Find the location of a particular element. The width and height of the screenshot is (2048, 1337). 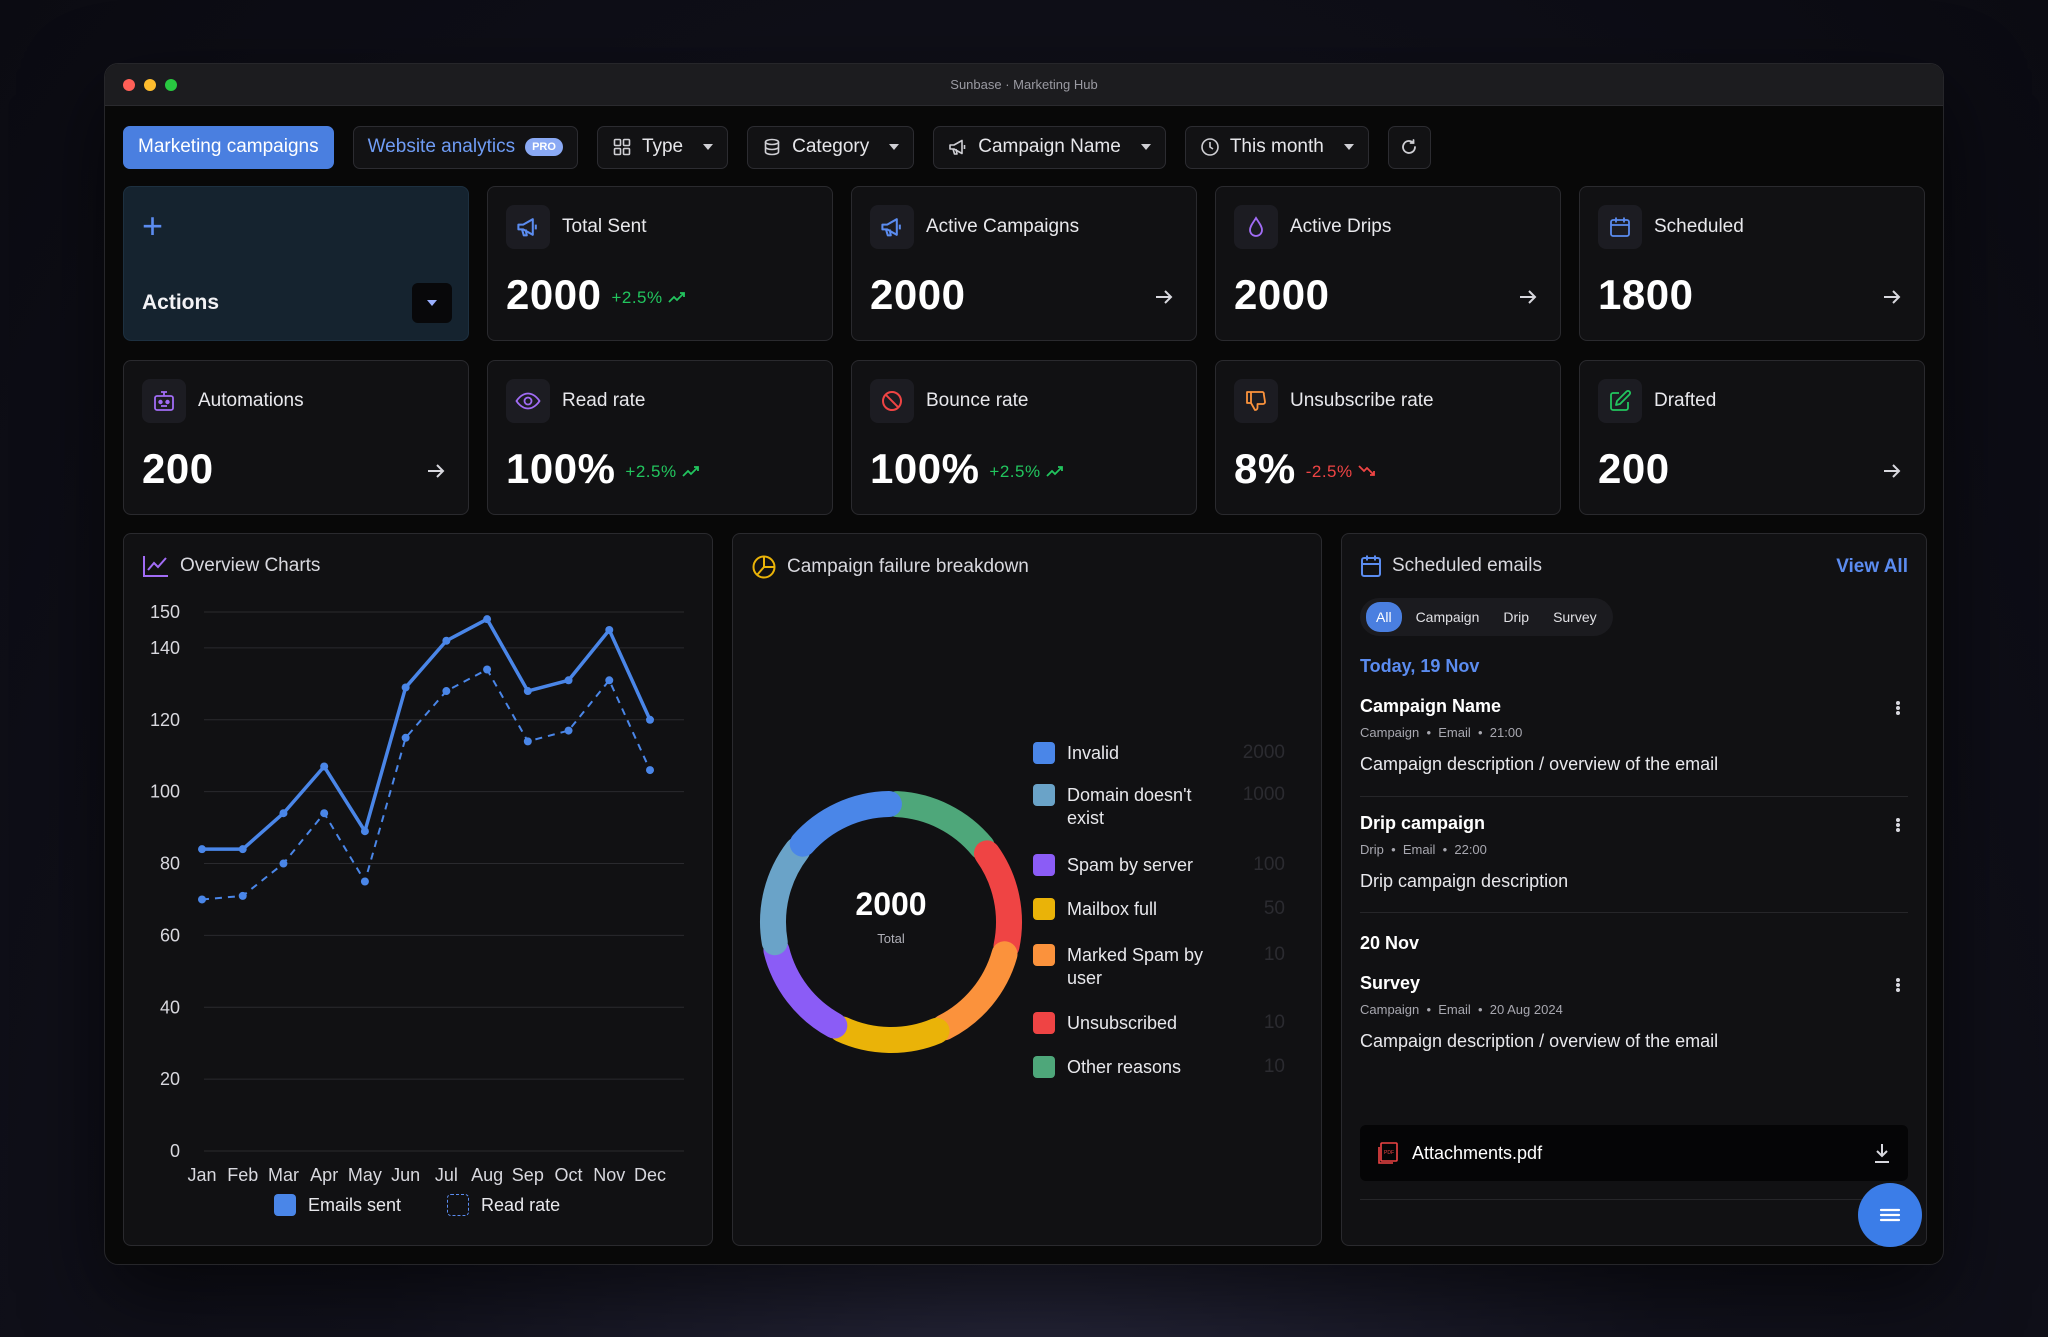

x-tick-label: May is located at coordinates (365, 1175).